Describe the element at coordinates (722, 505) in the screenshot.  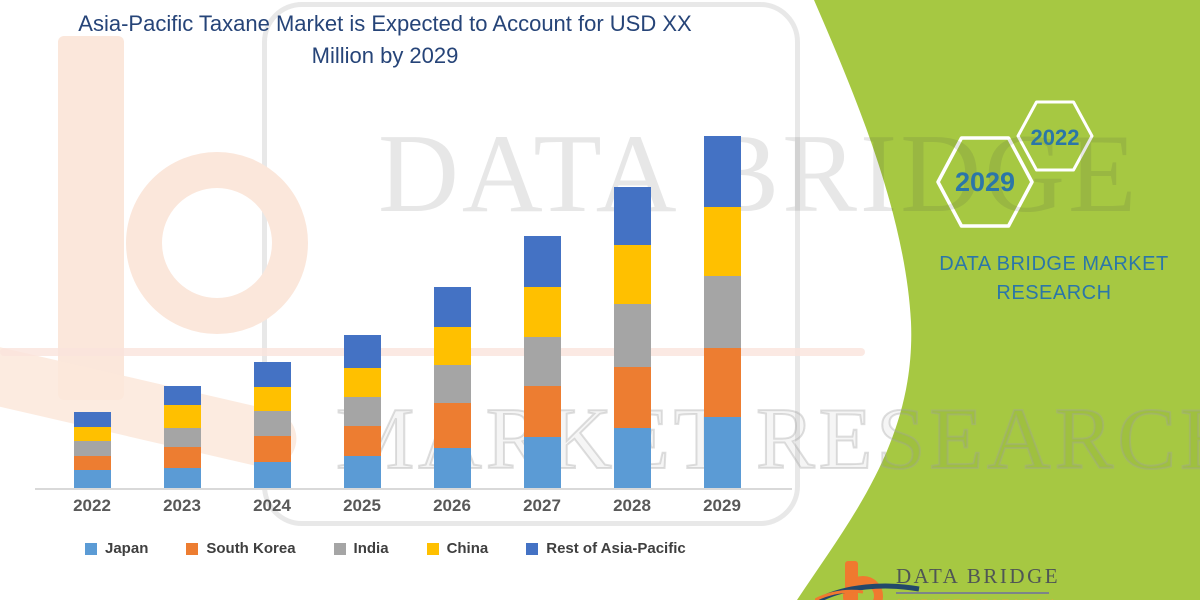
I see `x-label-2029: 2029` at that location.